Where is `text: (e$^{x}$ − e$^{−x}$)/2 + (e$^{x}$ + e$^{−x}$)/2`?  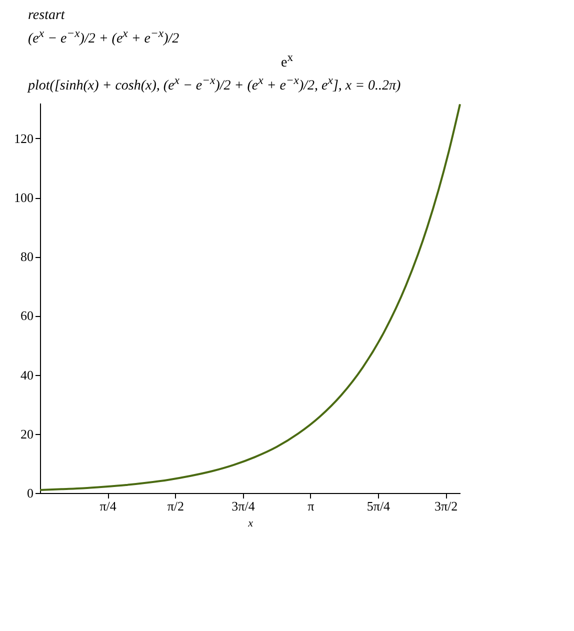 text: (e$^{x}$ − e$^{−x}$)/2 + (e$^{x}$ + e$^{−x}$)/2 is located at coordinates (104, 37).